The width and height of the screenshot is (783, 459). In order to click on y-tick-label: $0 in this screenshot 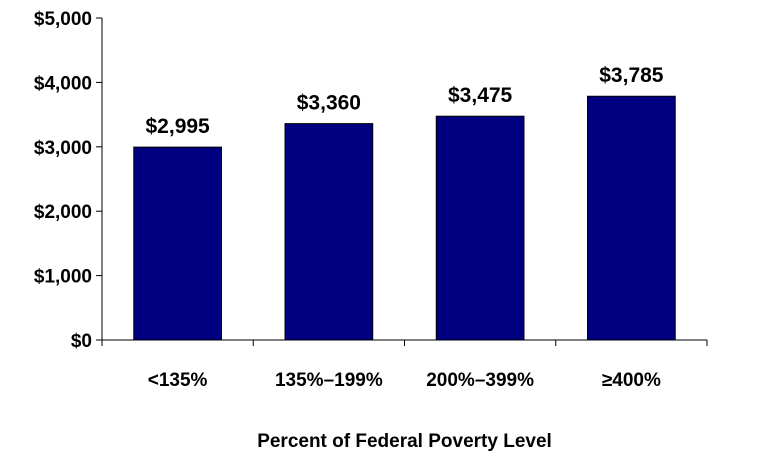, I will do `click(81, 341)`.